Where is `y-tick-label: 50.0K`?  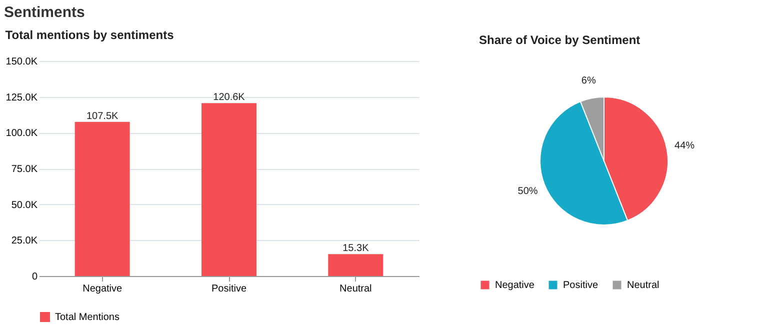
y-tick-label: 50.0K is located at coordinates (24, 205).